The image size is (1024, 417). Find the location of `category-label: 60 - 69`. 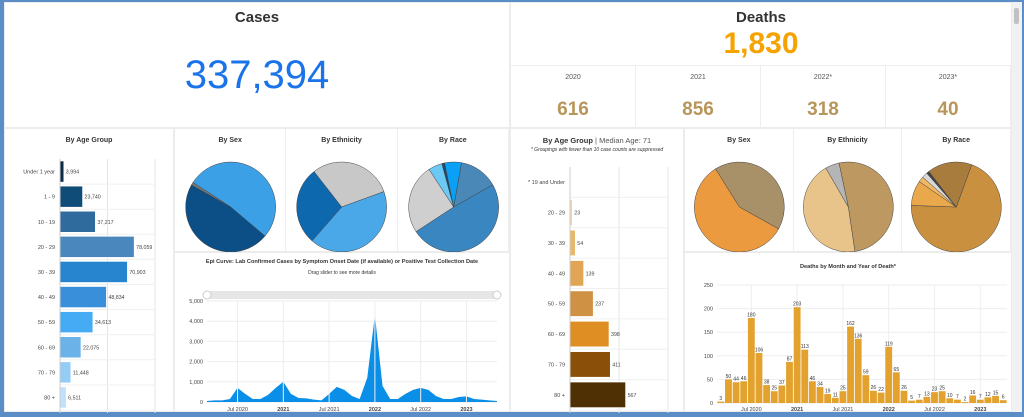

category-label: 60 - 69 is located at coordinates (46, 348).